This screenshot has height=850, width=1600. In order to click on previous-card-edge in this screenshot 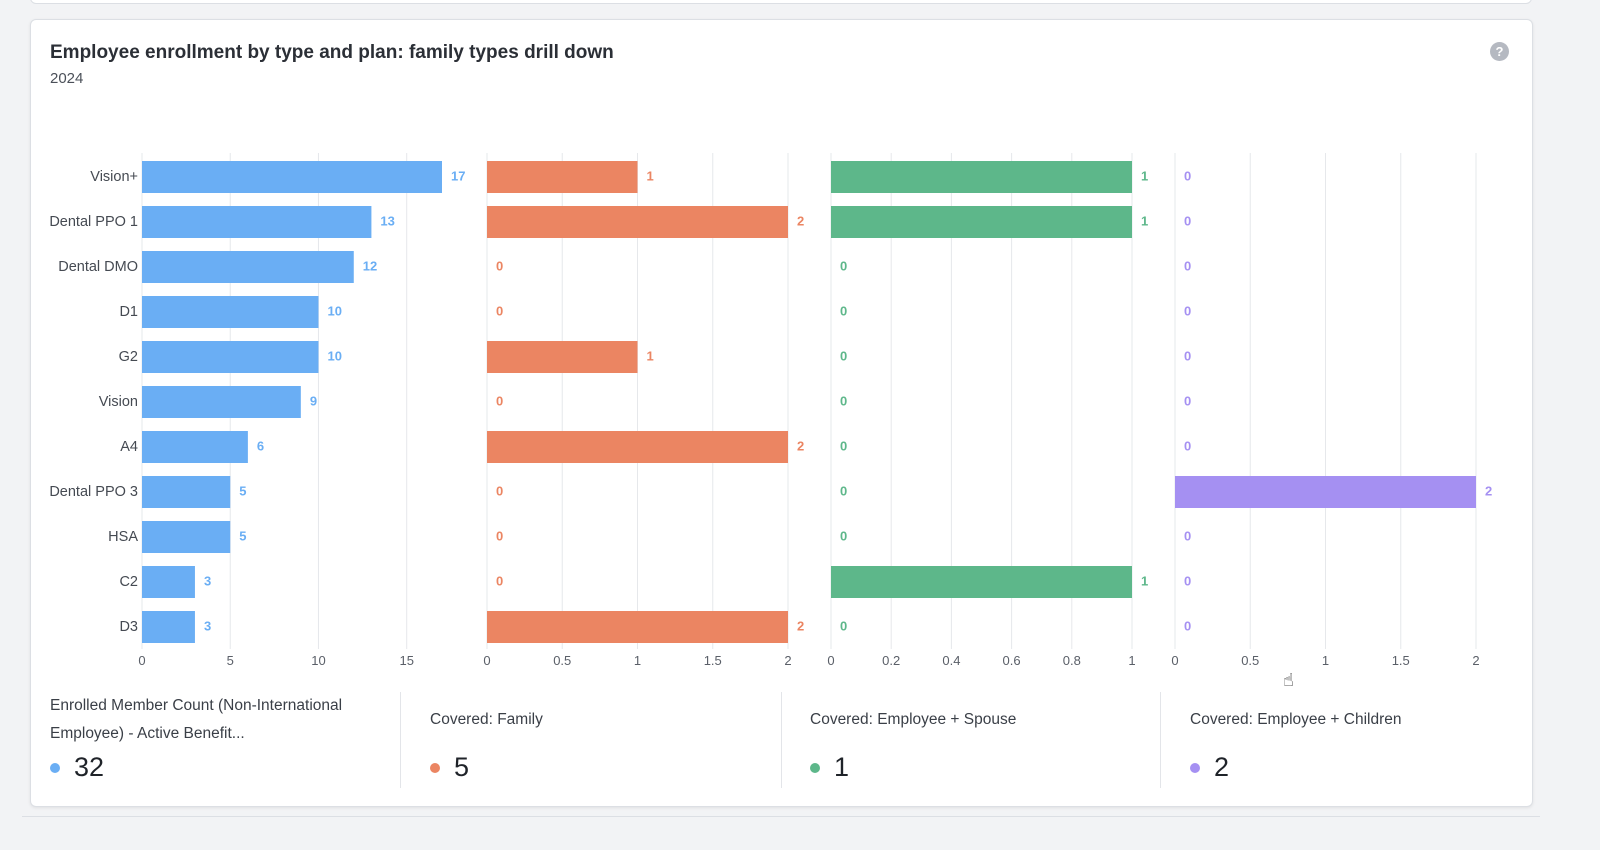, I will do `click(781, 2)`.